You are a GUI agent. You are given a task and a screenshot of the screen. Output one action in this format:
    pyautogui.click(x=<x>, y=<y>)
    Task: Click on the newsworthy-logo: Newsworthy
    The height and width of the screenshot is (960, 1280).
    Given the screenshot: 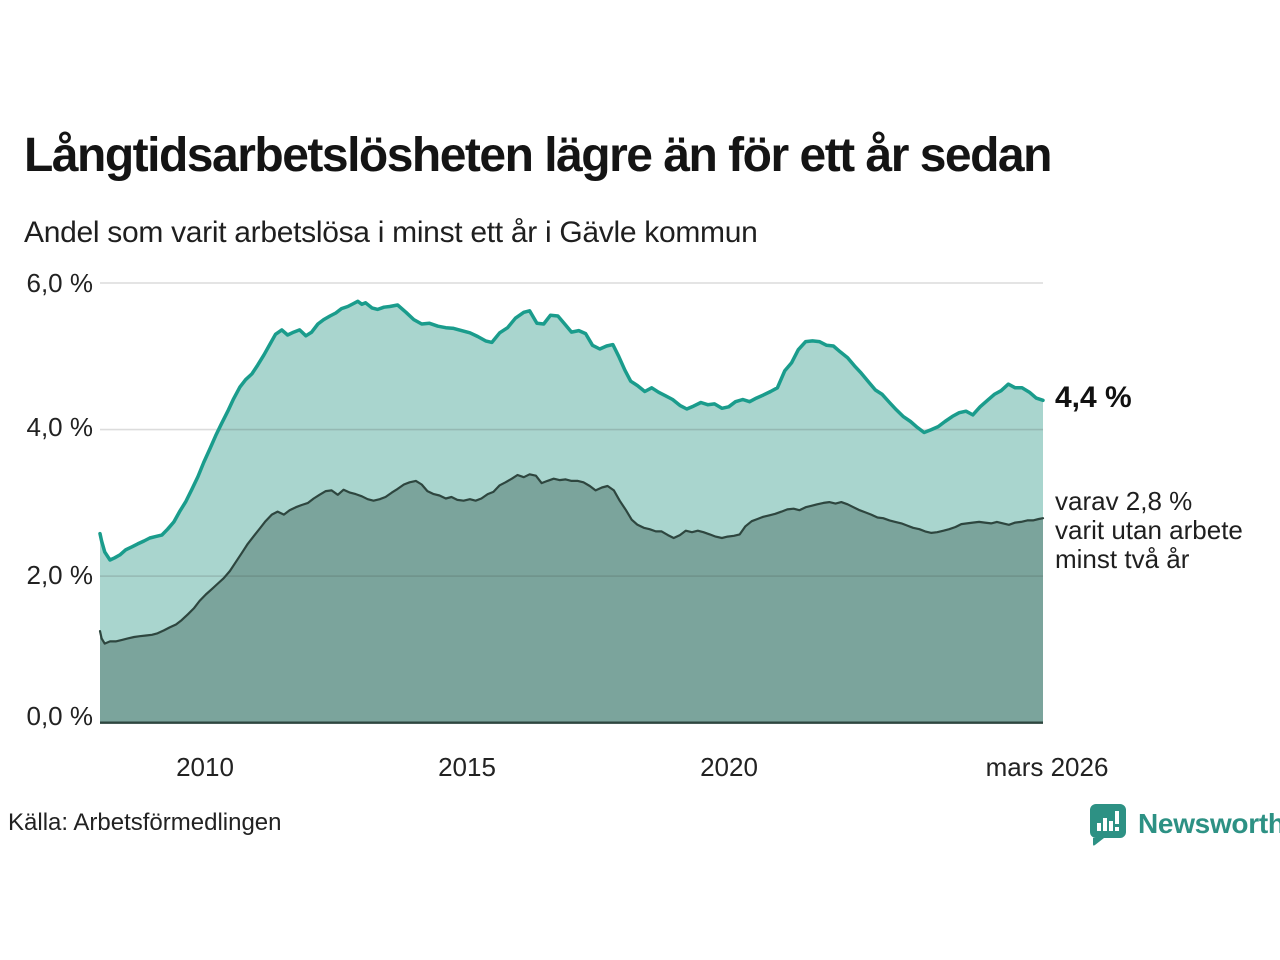 What is the action you would take?
    pyautogui.click(x=1184, y=824)
    